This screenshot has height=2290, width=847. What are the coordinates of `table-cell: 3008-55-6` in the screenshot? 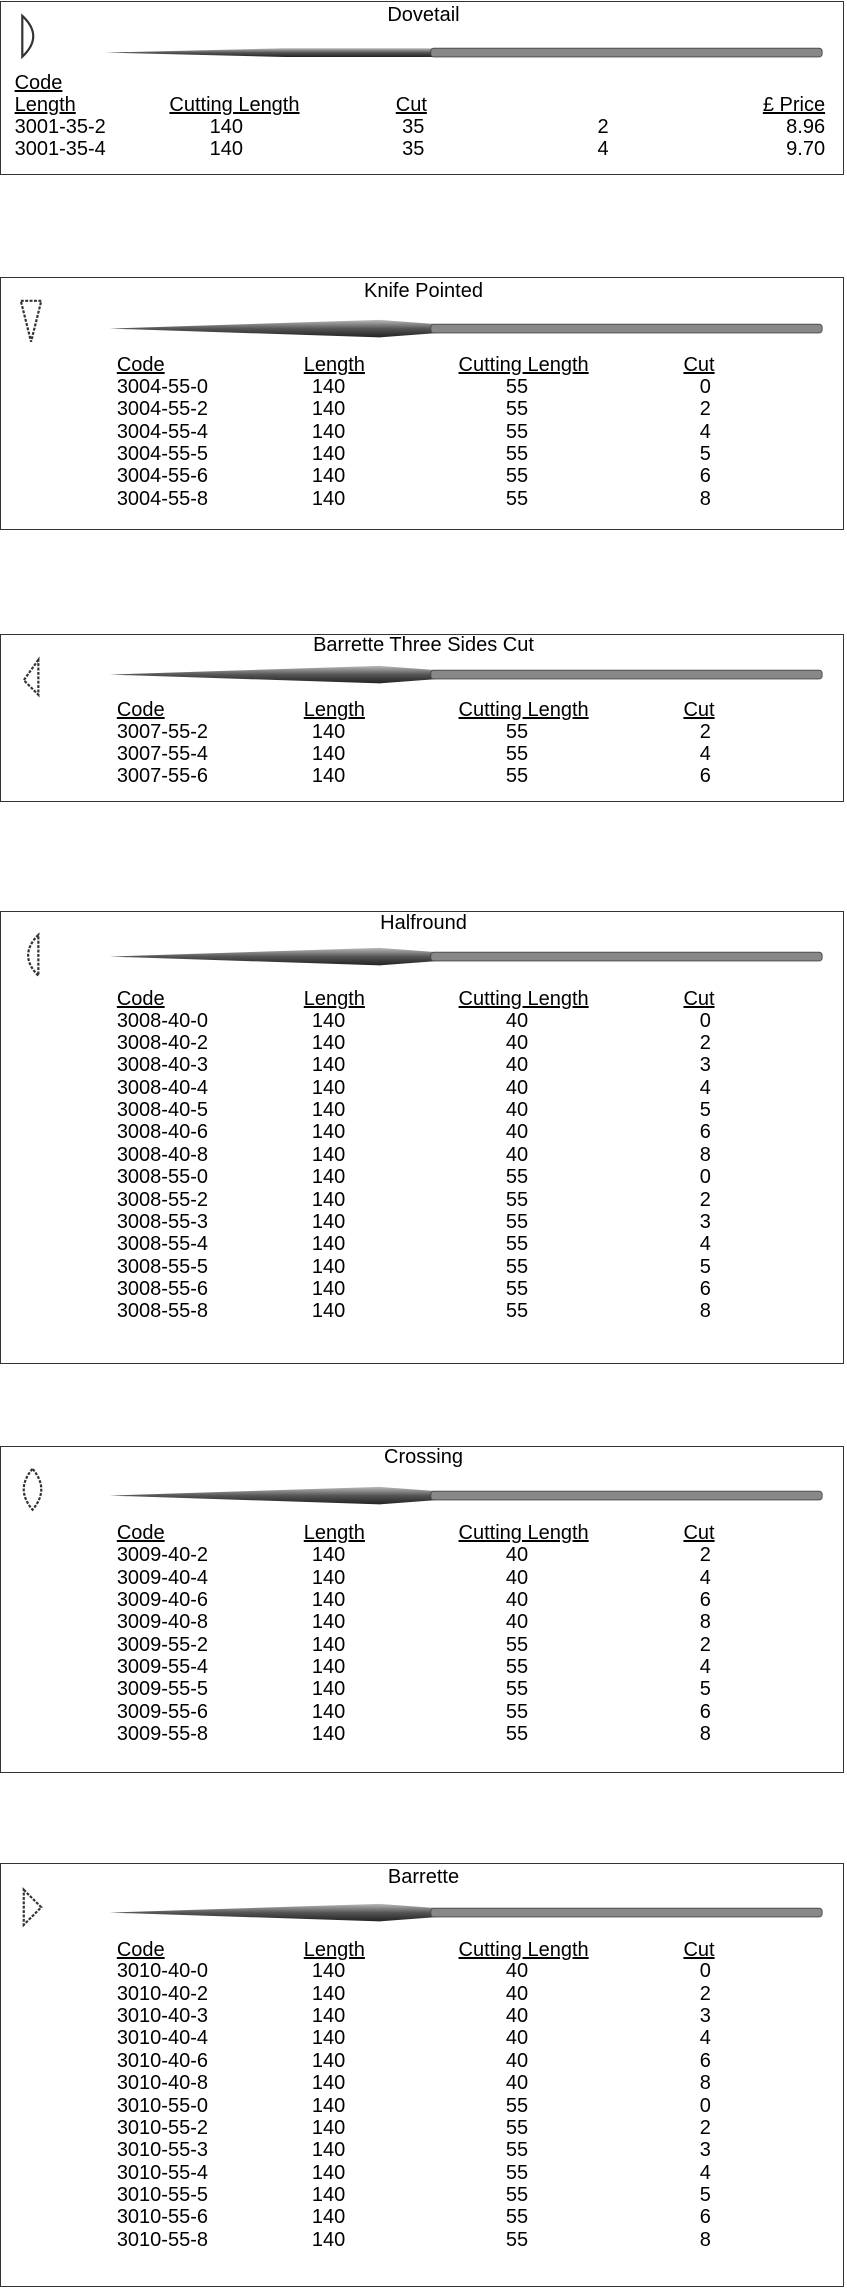 It's located at (162, 1288).